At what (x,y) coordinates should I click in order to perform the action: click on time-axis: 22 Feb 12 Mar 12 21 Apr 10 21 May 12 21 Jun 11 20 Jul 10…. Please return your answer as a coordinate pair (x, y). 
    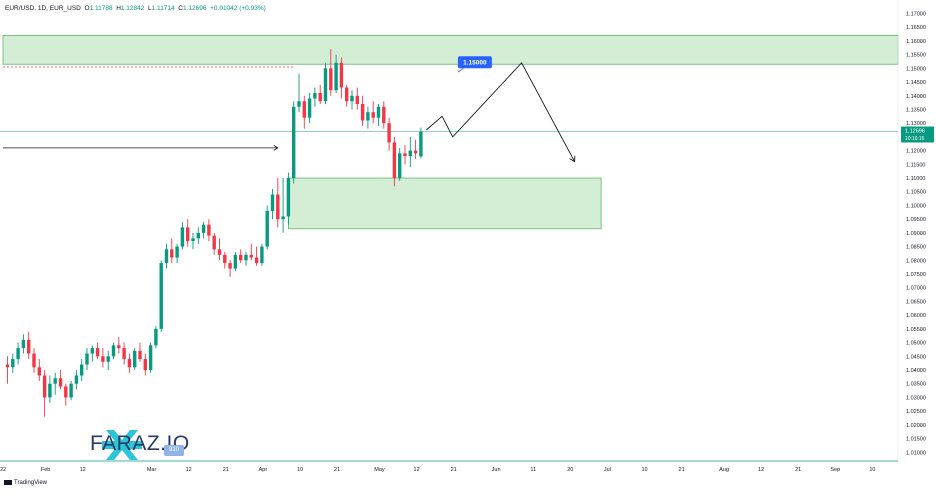
    Looking at the image, I should click on (449, 466).